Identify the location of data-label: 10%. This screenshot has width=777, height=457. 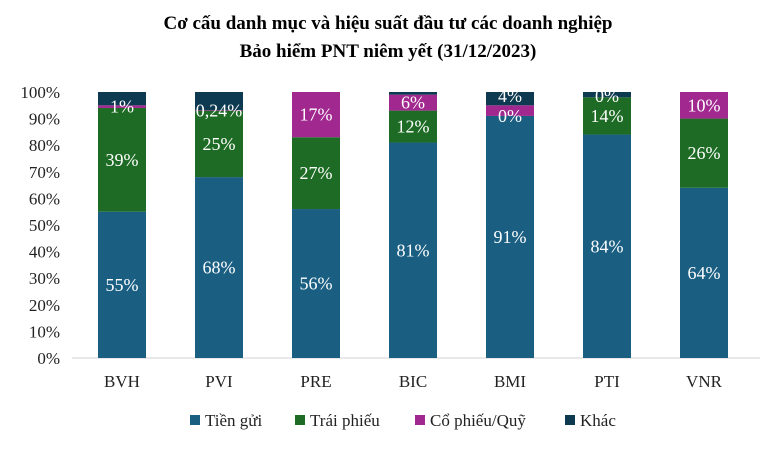
(704, 105).